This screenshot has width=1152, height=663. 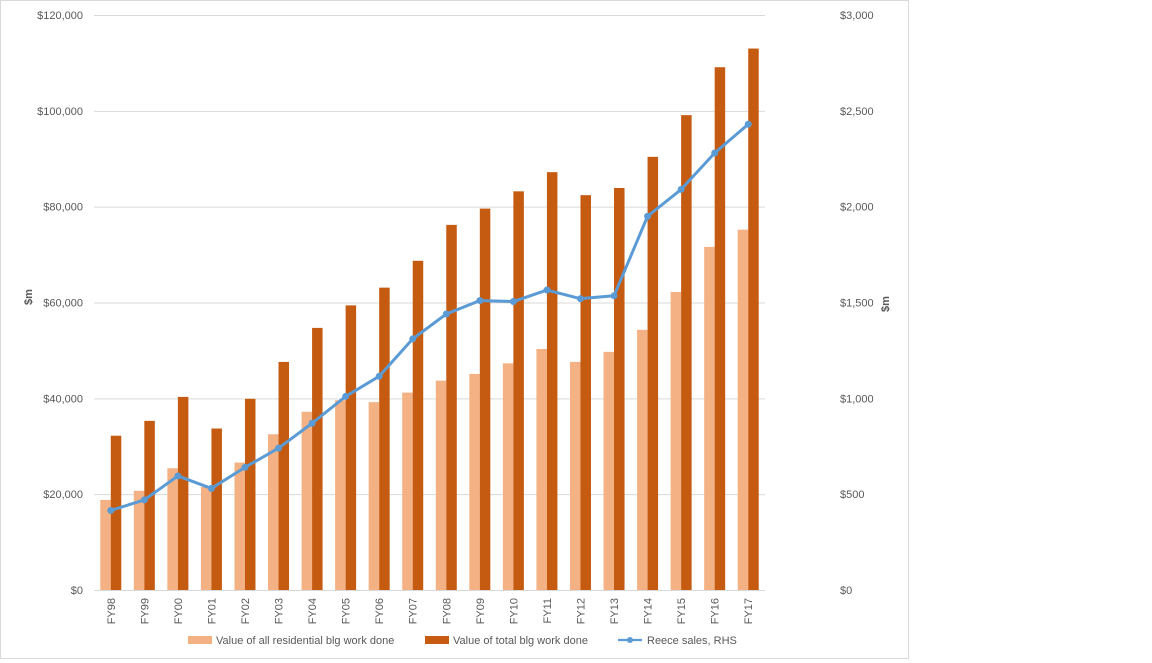 What do you see at coordinates (682, 611) in the screenshot?
I see `x-tick-label: FY15` at bounding box center [682, 611].